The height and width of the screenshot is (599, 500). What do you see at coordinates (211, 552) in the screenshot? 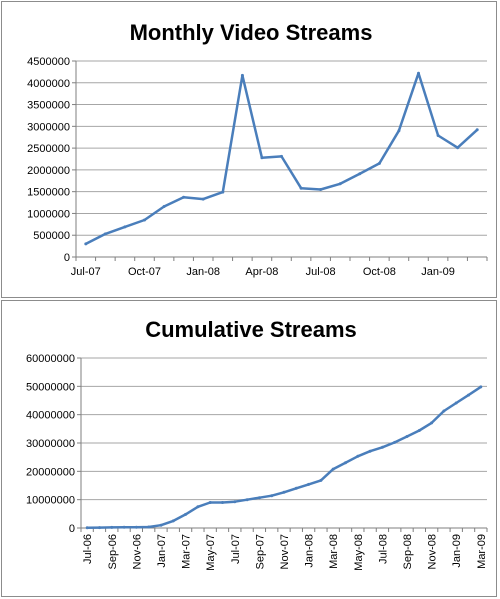
I see `x-tick-label: May-07` at bounding box center [211, 552].